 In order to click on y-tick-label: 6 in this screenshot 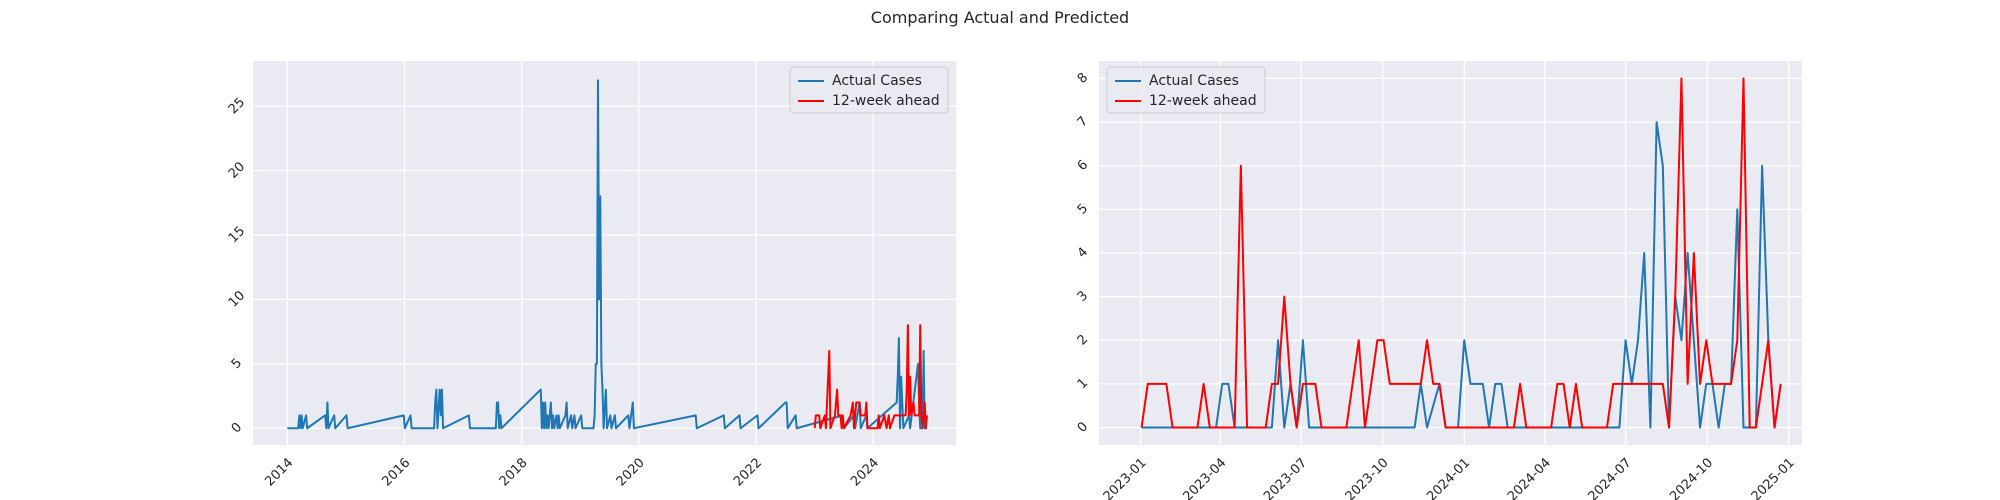, I will do `click(1083, 165)`.